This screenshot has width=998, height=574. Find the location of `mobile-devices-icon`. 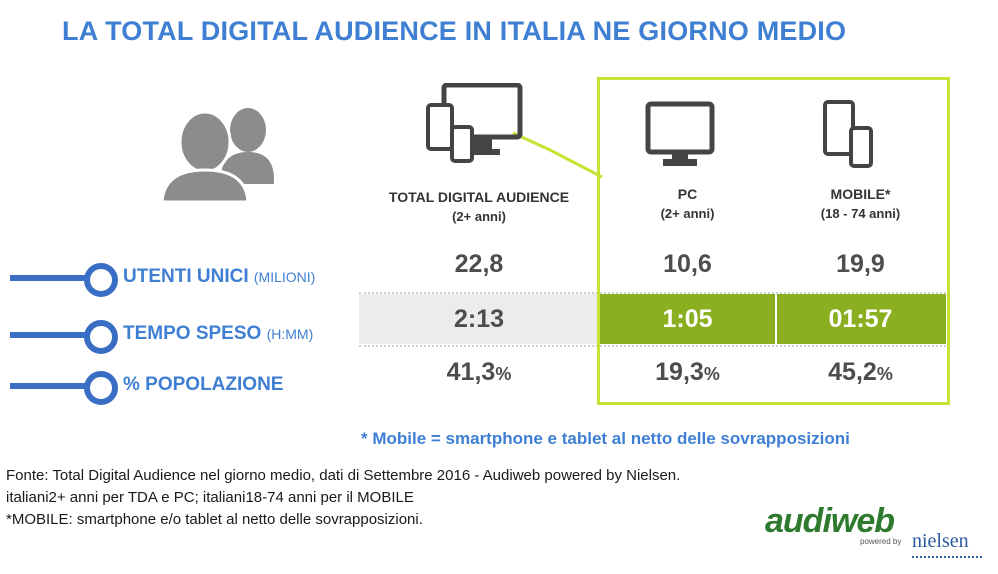

mobile-devices-icon is located at coordinates (848, 134).